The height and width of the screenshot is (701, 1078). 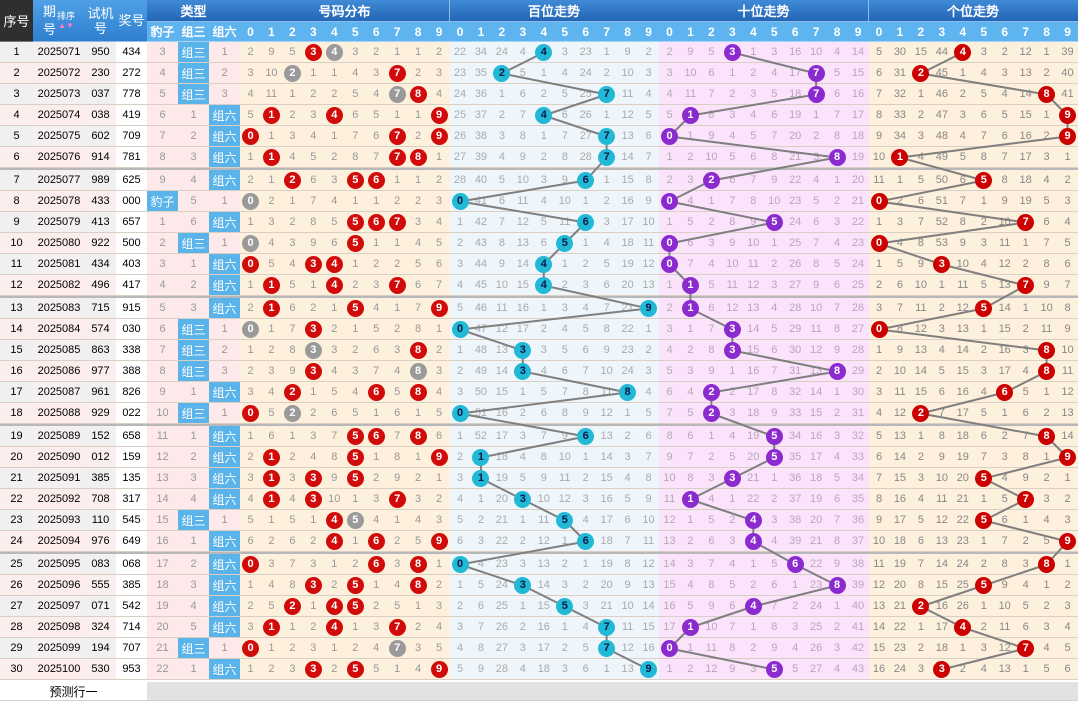 I want to click on header-shi-digit-8: 8, so click(x=837, y=32).